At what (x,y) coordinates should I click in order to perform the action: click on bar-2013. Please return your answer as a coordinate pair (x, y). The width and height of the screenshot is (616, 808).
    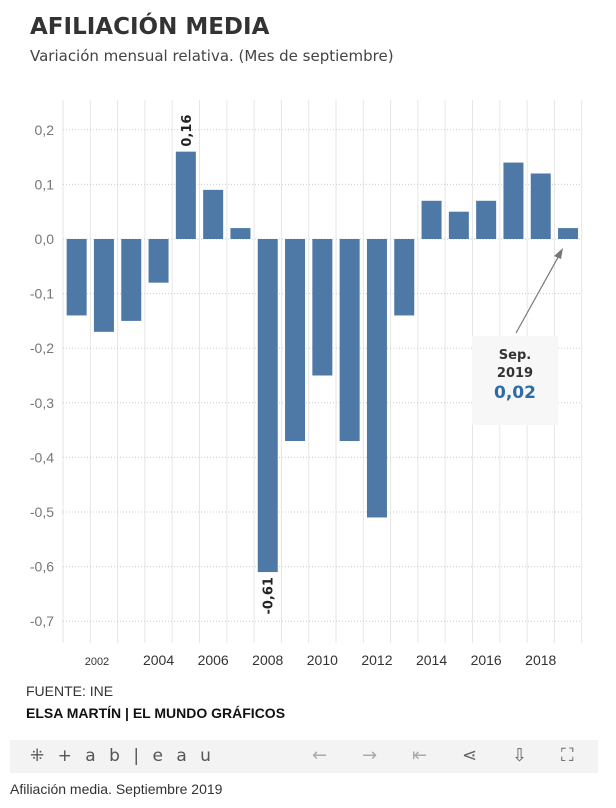
    Looking at the image, I should click on (404, 277).